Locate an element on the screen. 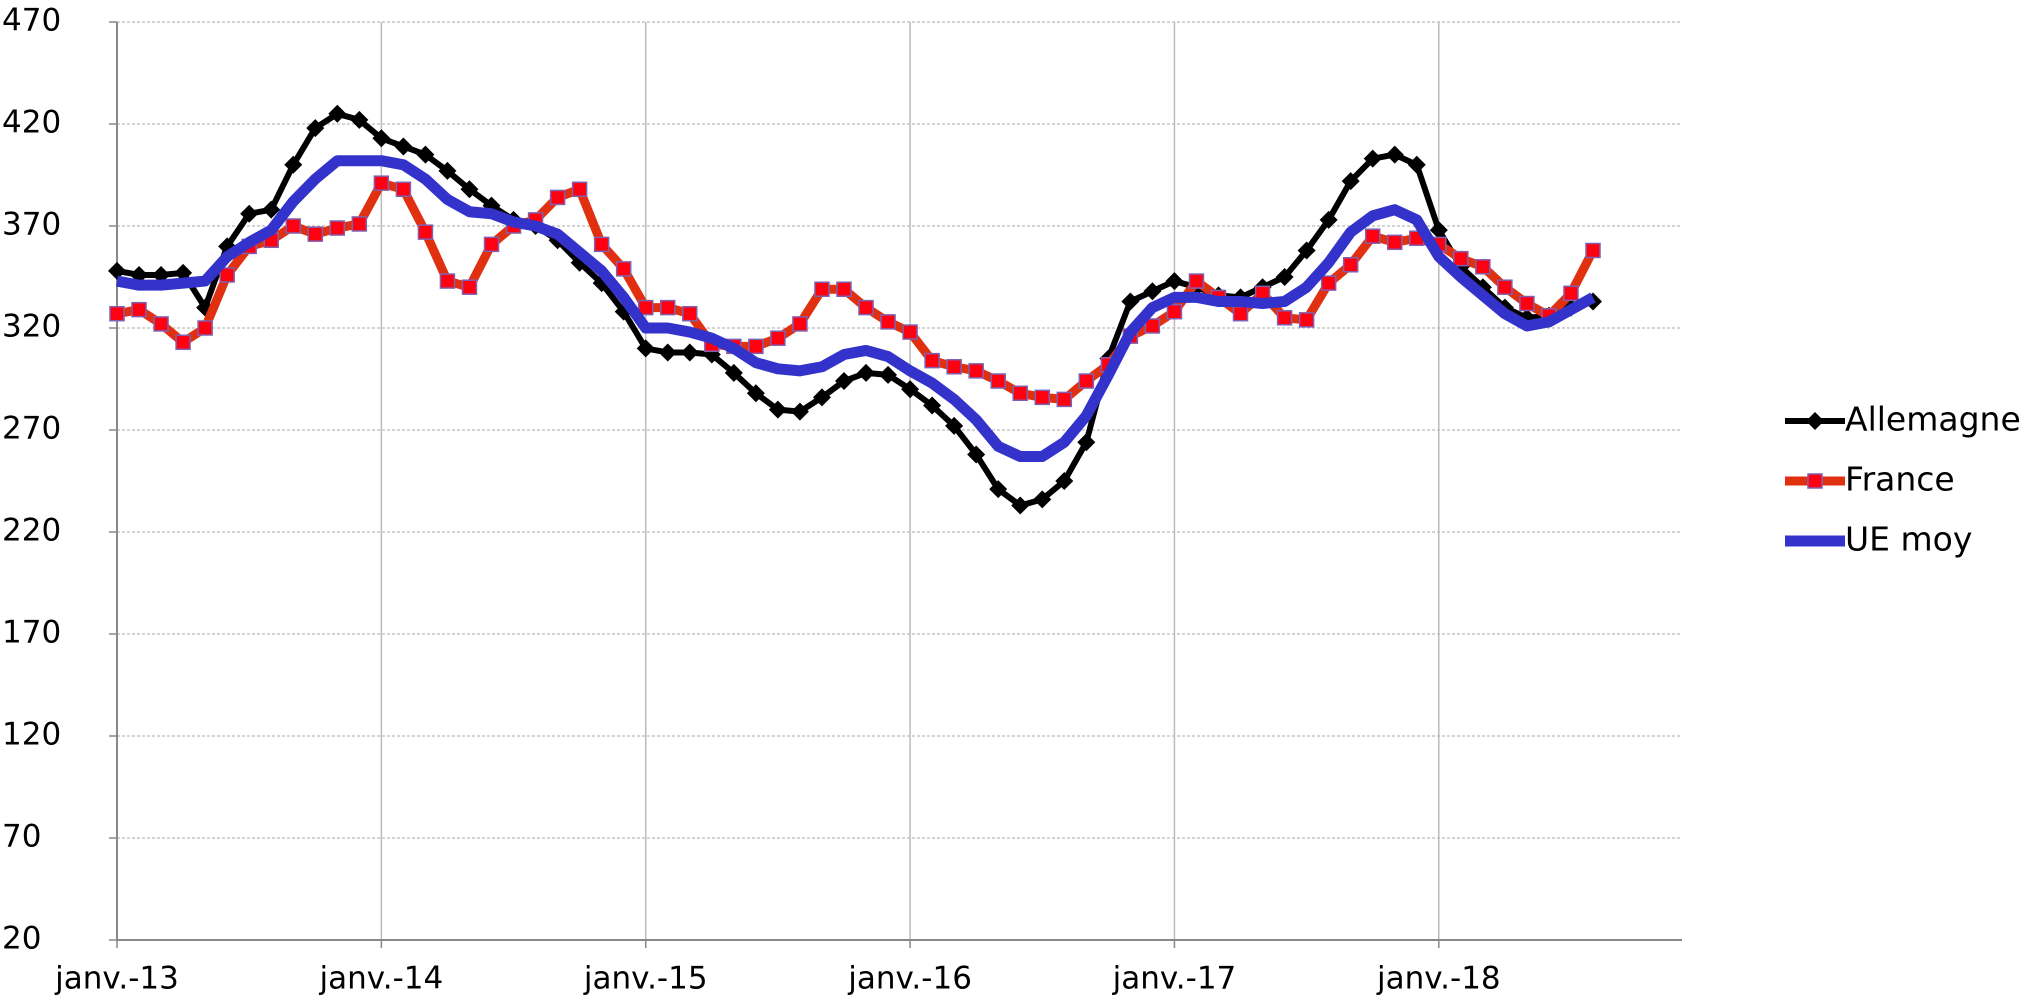 The height and width of the screenshot is (997, 2042). y-tick-label: 120 is located at coordinates (31, 735).